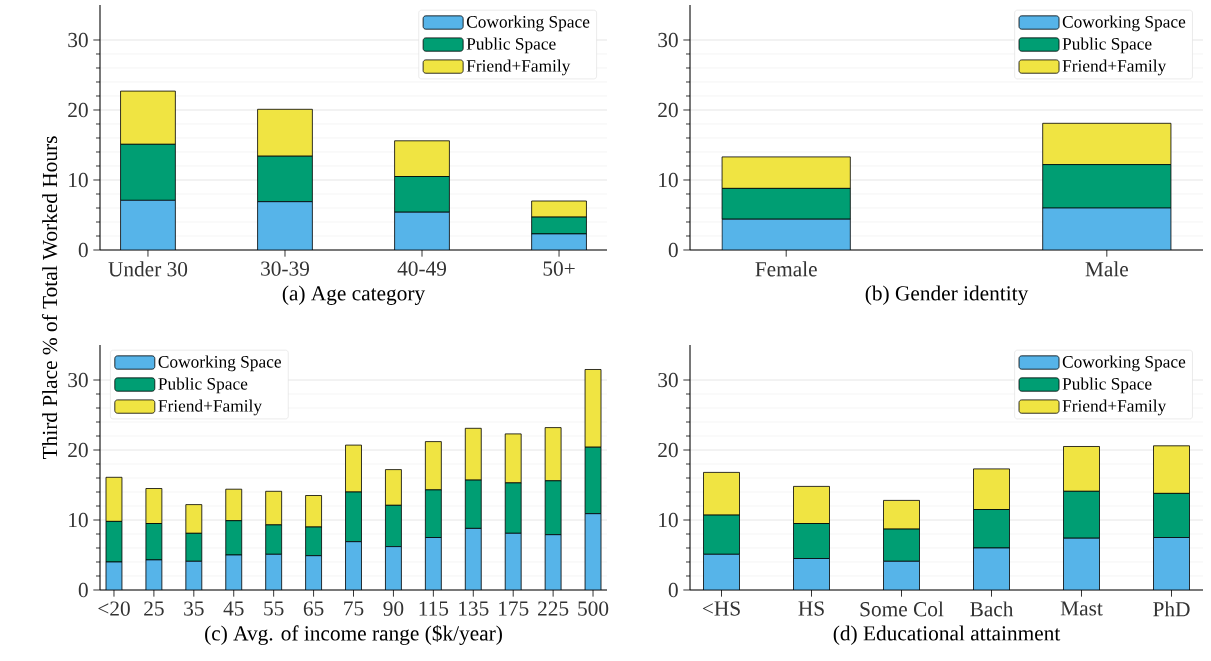  Describe the element at coordinates (49, 298) in the screenshot. I see `y-axis-title: Third Place % of Total Worked Hours` at that location.